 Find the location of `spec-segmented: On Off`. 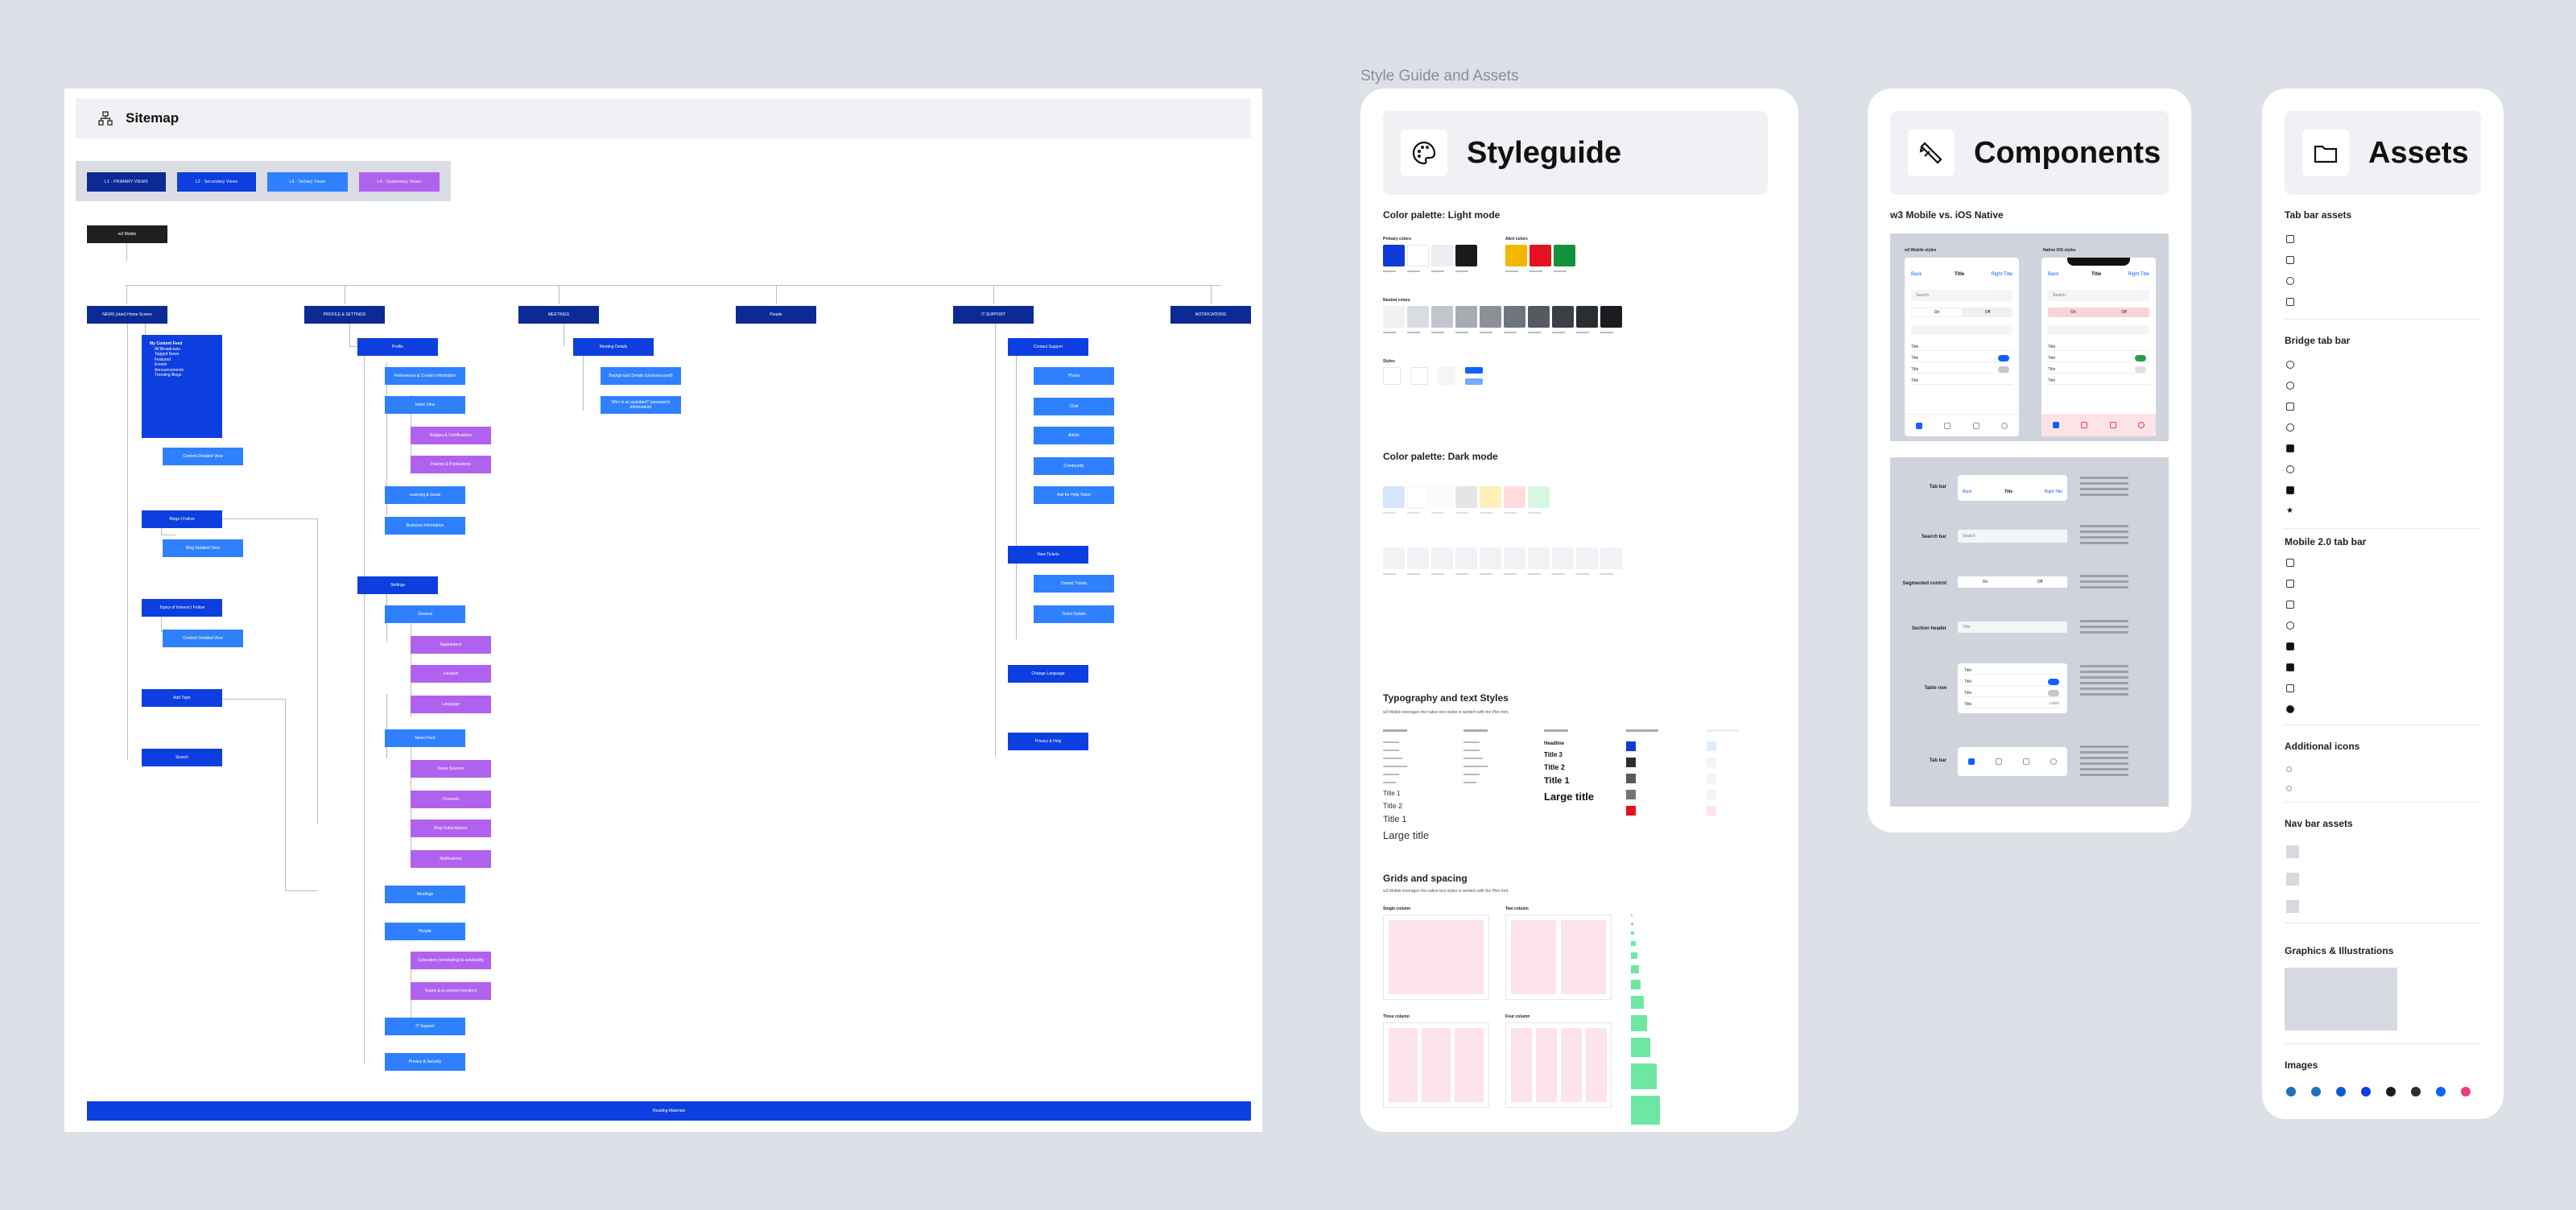

spec-segmented: On Off is located at coordinates (2013, 582).